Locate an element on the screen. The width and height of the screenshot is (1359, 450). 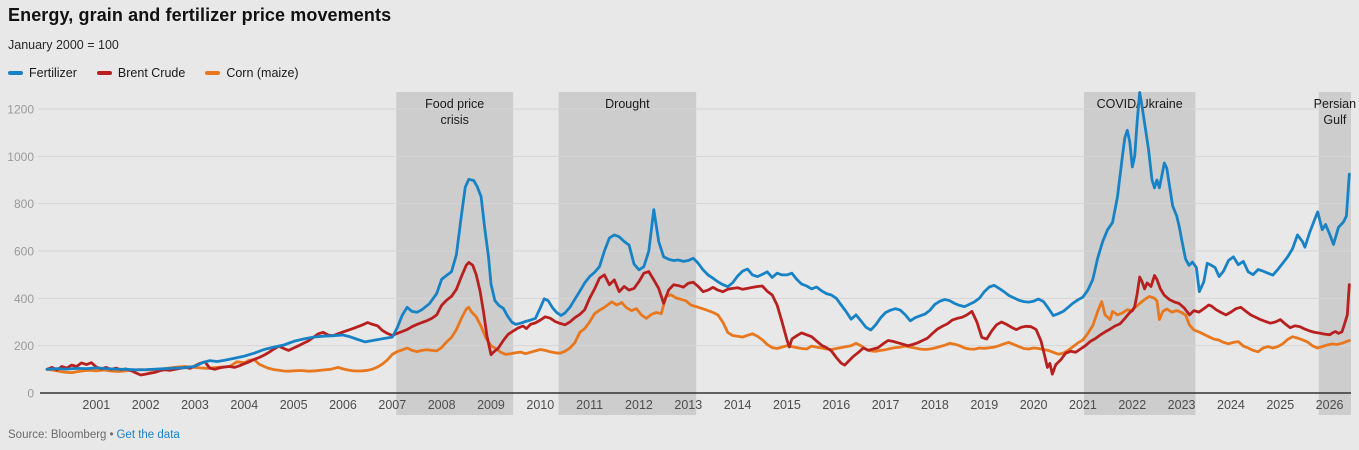
x-axis-label: 2003 is located at coordinates (195, 405).